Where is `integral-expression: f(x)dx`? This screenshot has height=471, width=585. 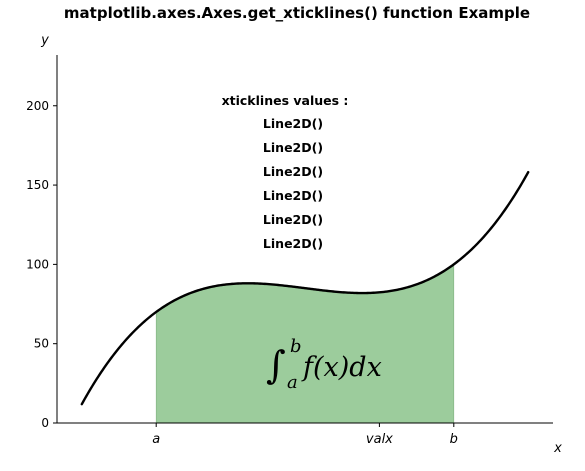 integral-expression: f(x)dx is located at coordinates (341, 367).